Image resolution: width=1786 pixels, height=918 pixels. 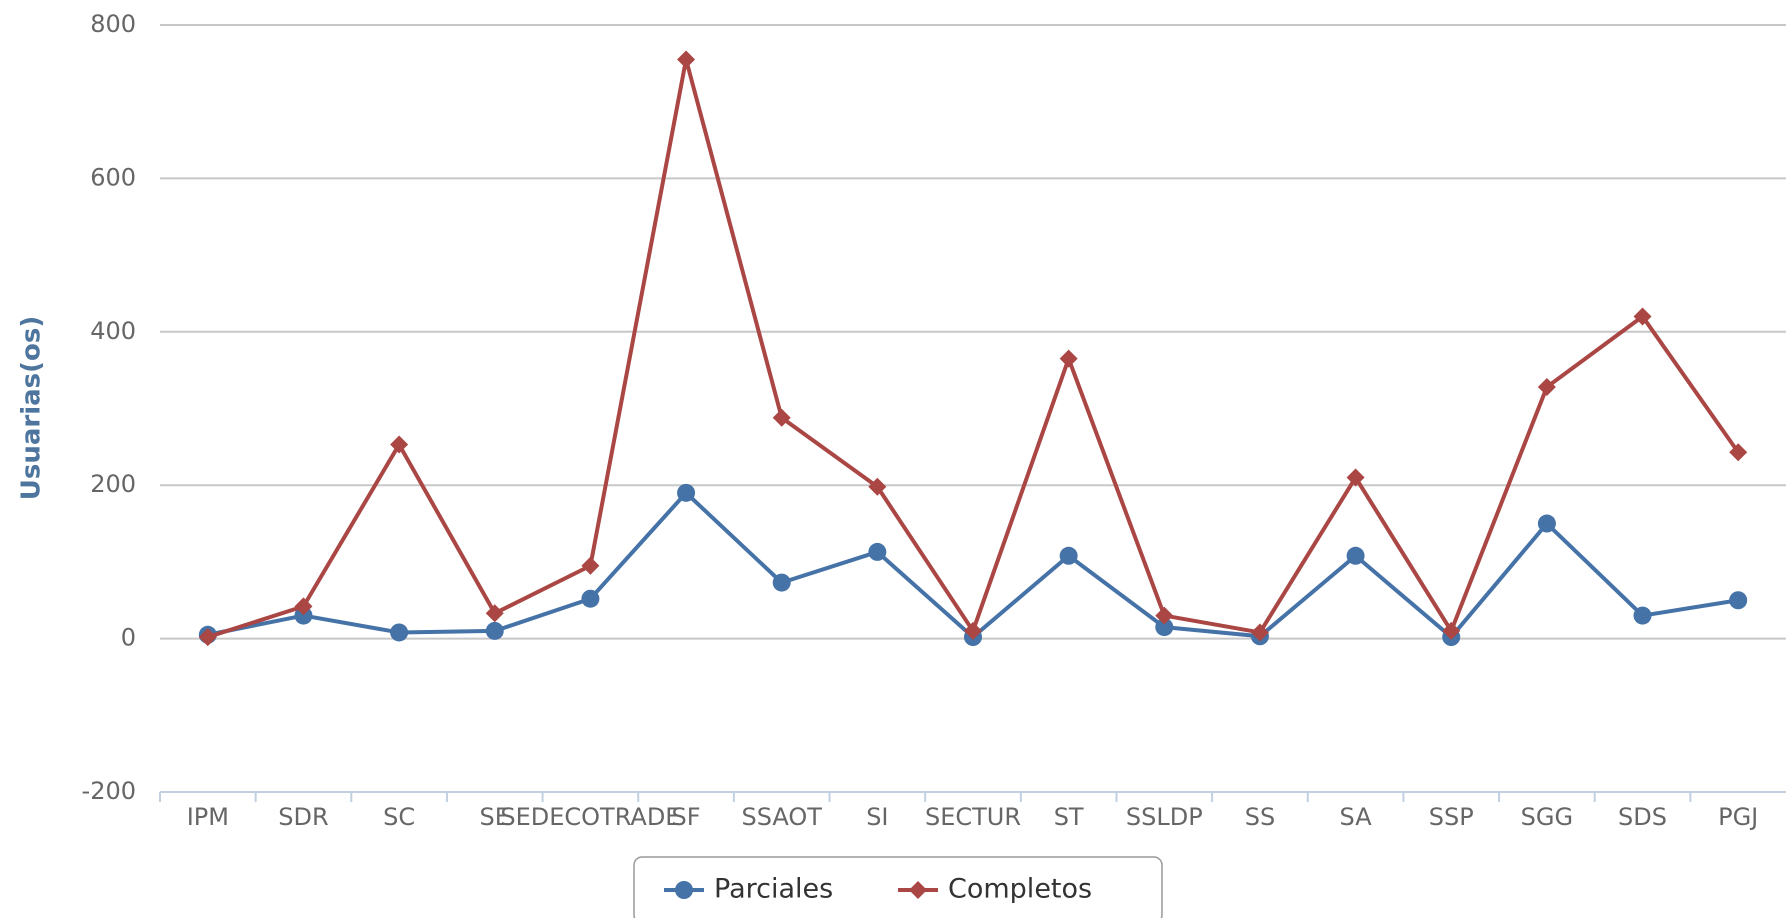 I want to click on x-tick-label: SSP, so click(x=1451, y=817).